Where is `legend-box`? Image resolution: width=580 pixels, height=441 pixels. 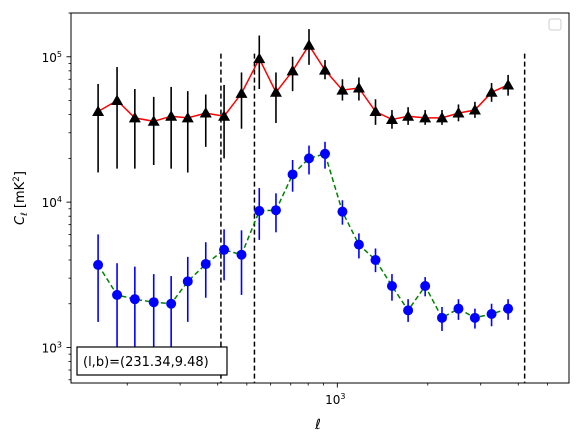
legend-box is located at coordinates (555, 24).